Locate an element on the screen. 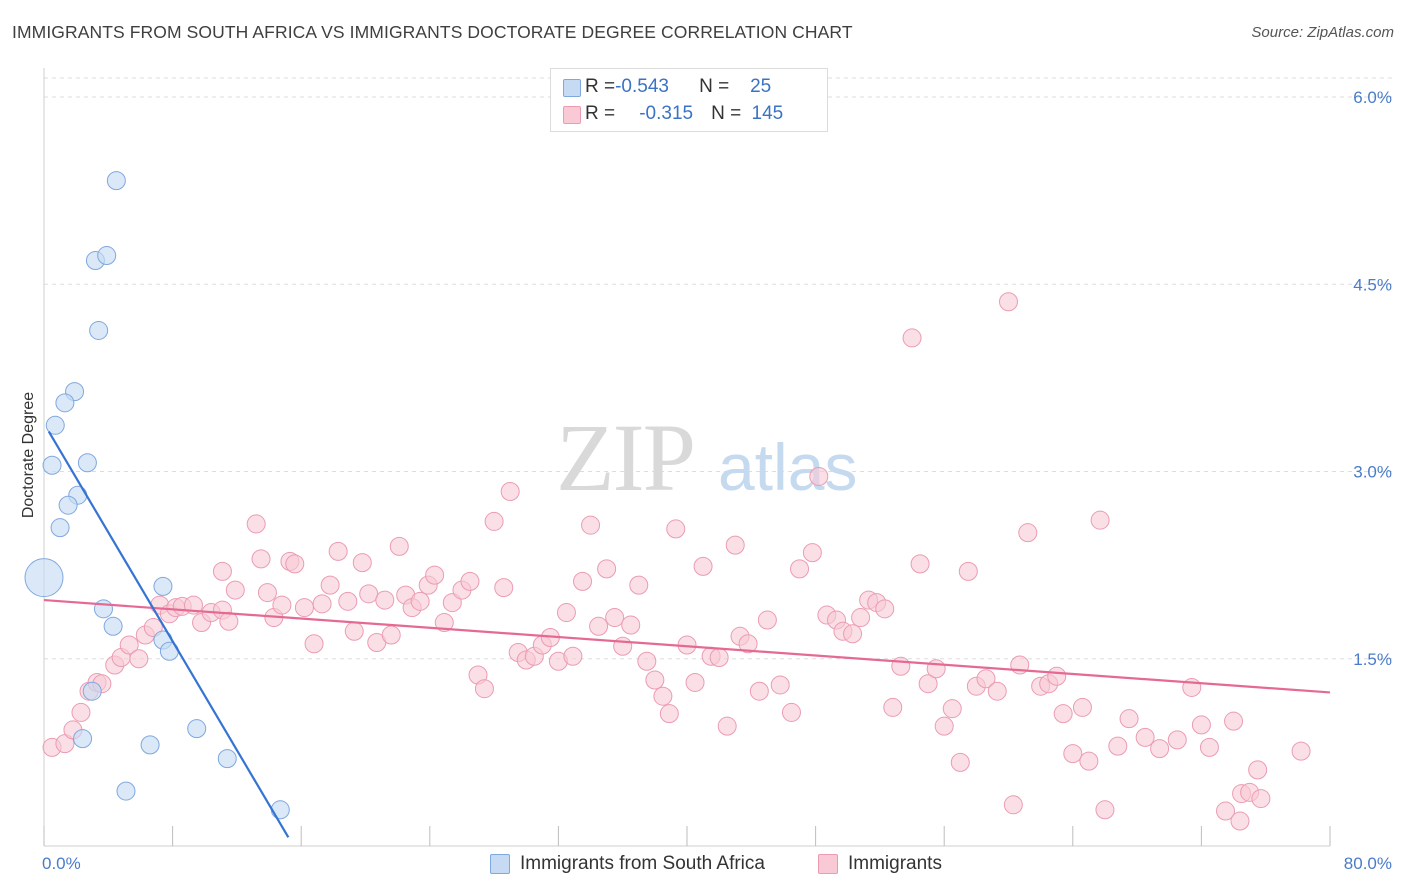 The width and height of the screenshot is (1406, 892). watermark-atlas: atlas is located at coordinates (787, 467).